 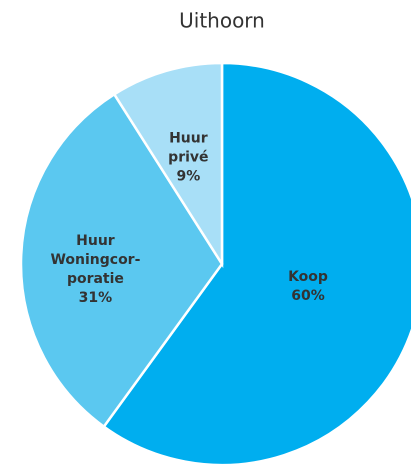 I want to click on slice-label: Koop, so click(x=308, y=277).